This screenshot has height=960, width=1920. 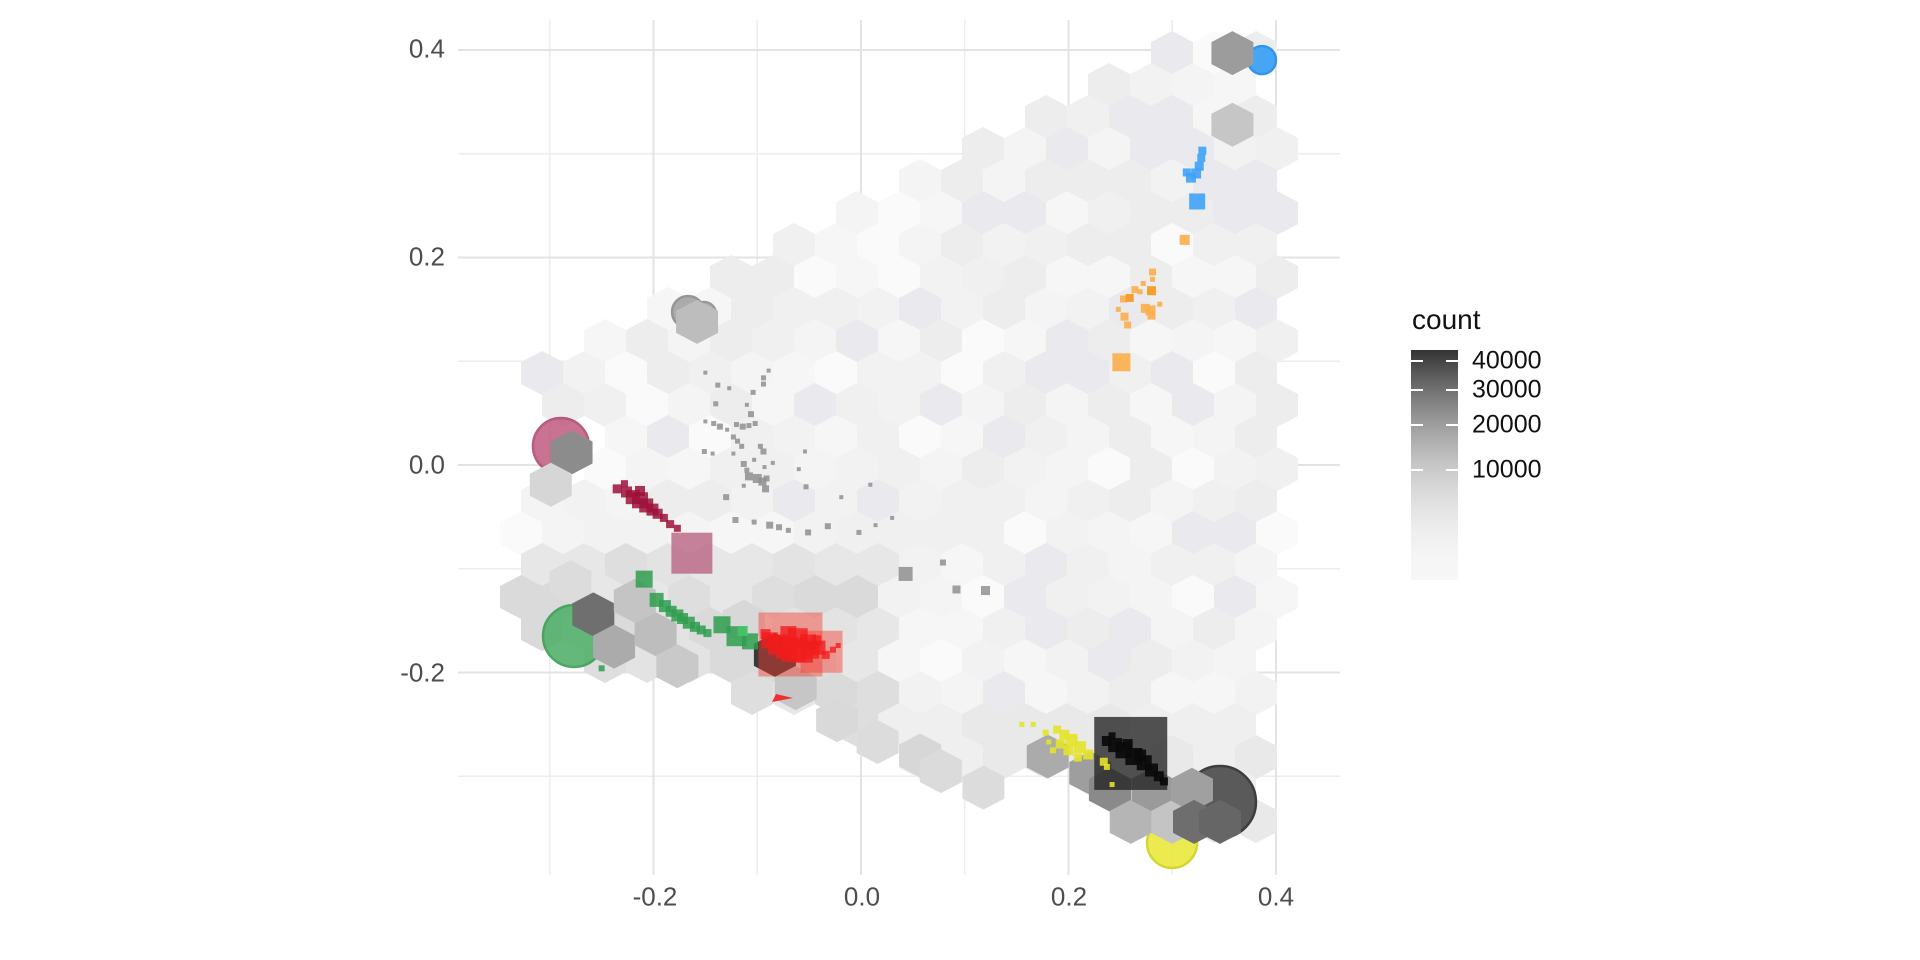 I want to click on cluster-black, so click(x=1134, y=759).